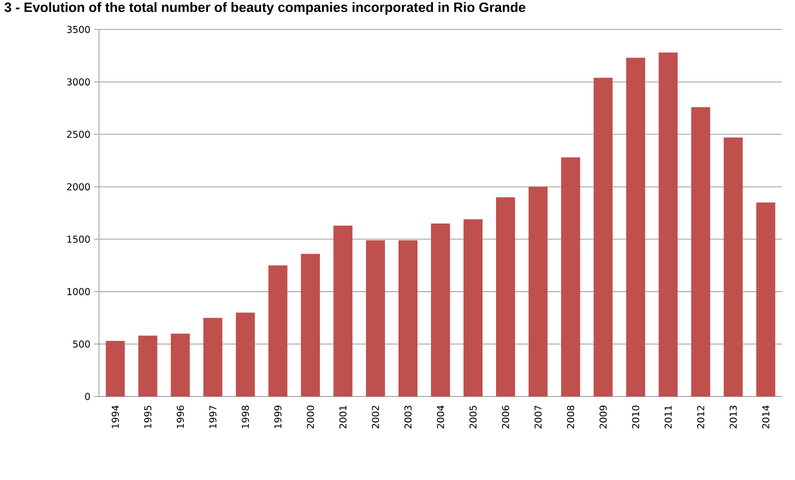 This screenshot has height=480, width=795. I want to click on chart-title: 3 - Evolution of the total number of beauty companies incorporated in Rio Grande, so click(265, 8).